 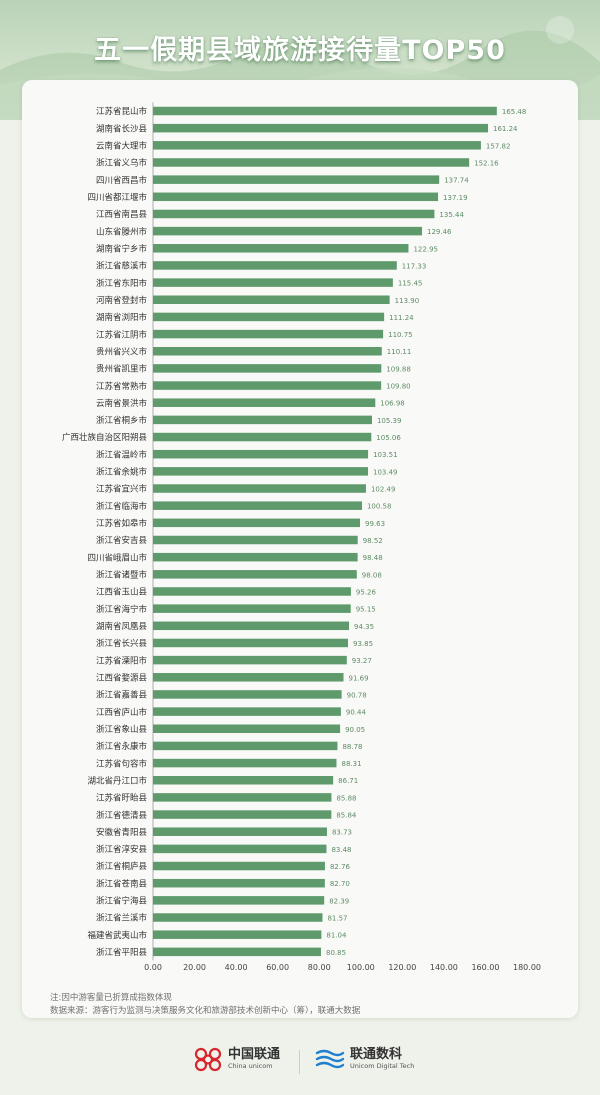 I want to click on x-tick-label: 140.00, so click(x=444, y=967).